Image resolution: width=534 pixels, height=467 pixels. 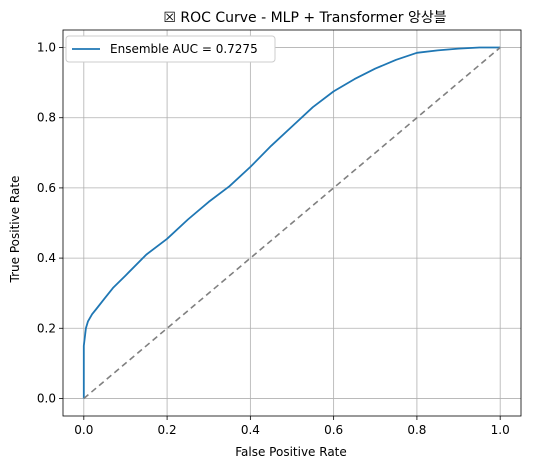 What do you see at coordinates (46, 398) in the screenshot?
I see `y-tick-label: 0.0` at bounding box center [46, 398].